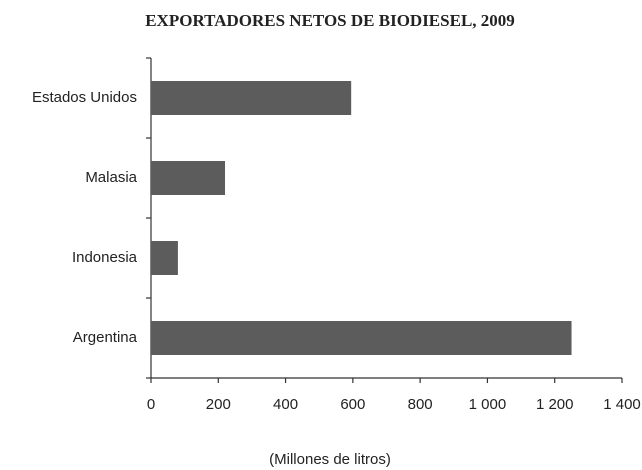 The width and height of the screenshot is (642, 470). I want to click on y-tick-label: Argentina, so click(105, 337).